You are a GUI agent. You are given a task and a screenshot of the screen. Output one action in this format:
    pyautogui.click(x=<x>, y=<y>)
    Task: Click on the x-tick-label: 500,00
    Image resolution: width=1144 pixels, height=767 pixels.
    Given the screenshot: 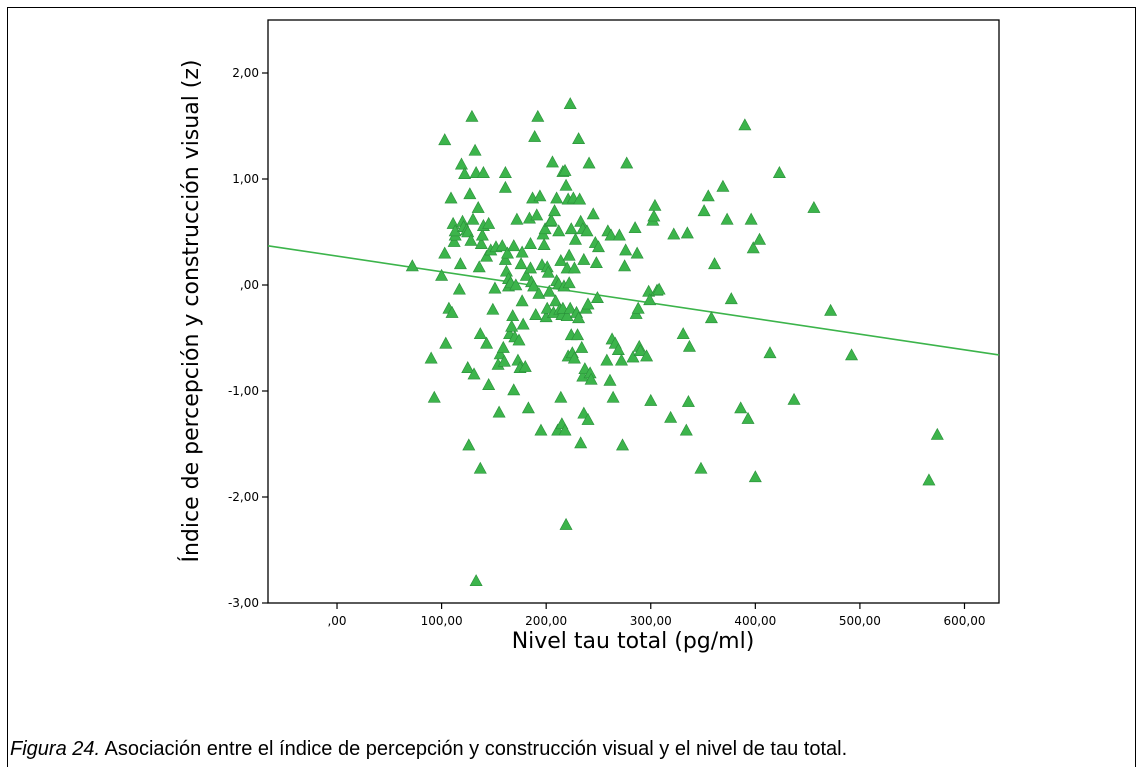 What is the action you would take?
    pyautogui.click(x=860, y=621)
    